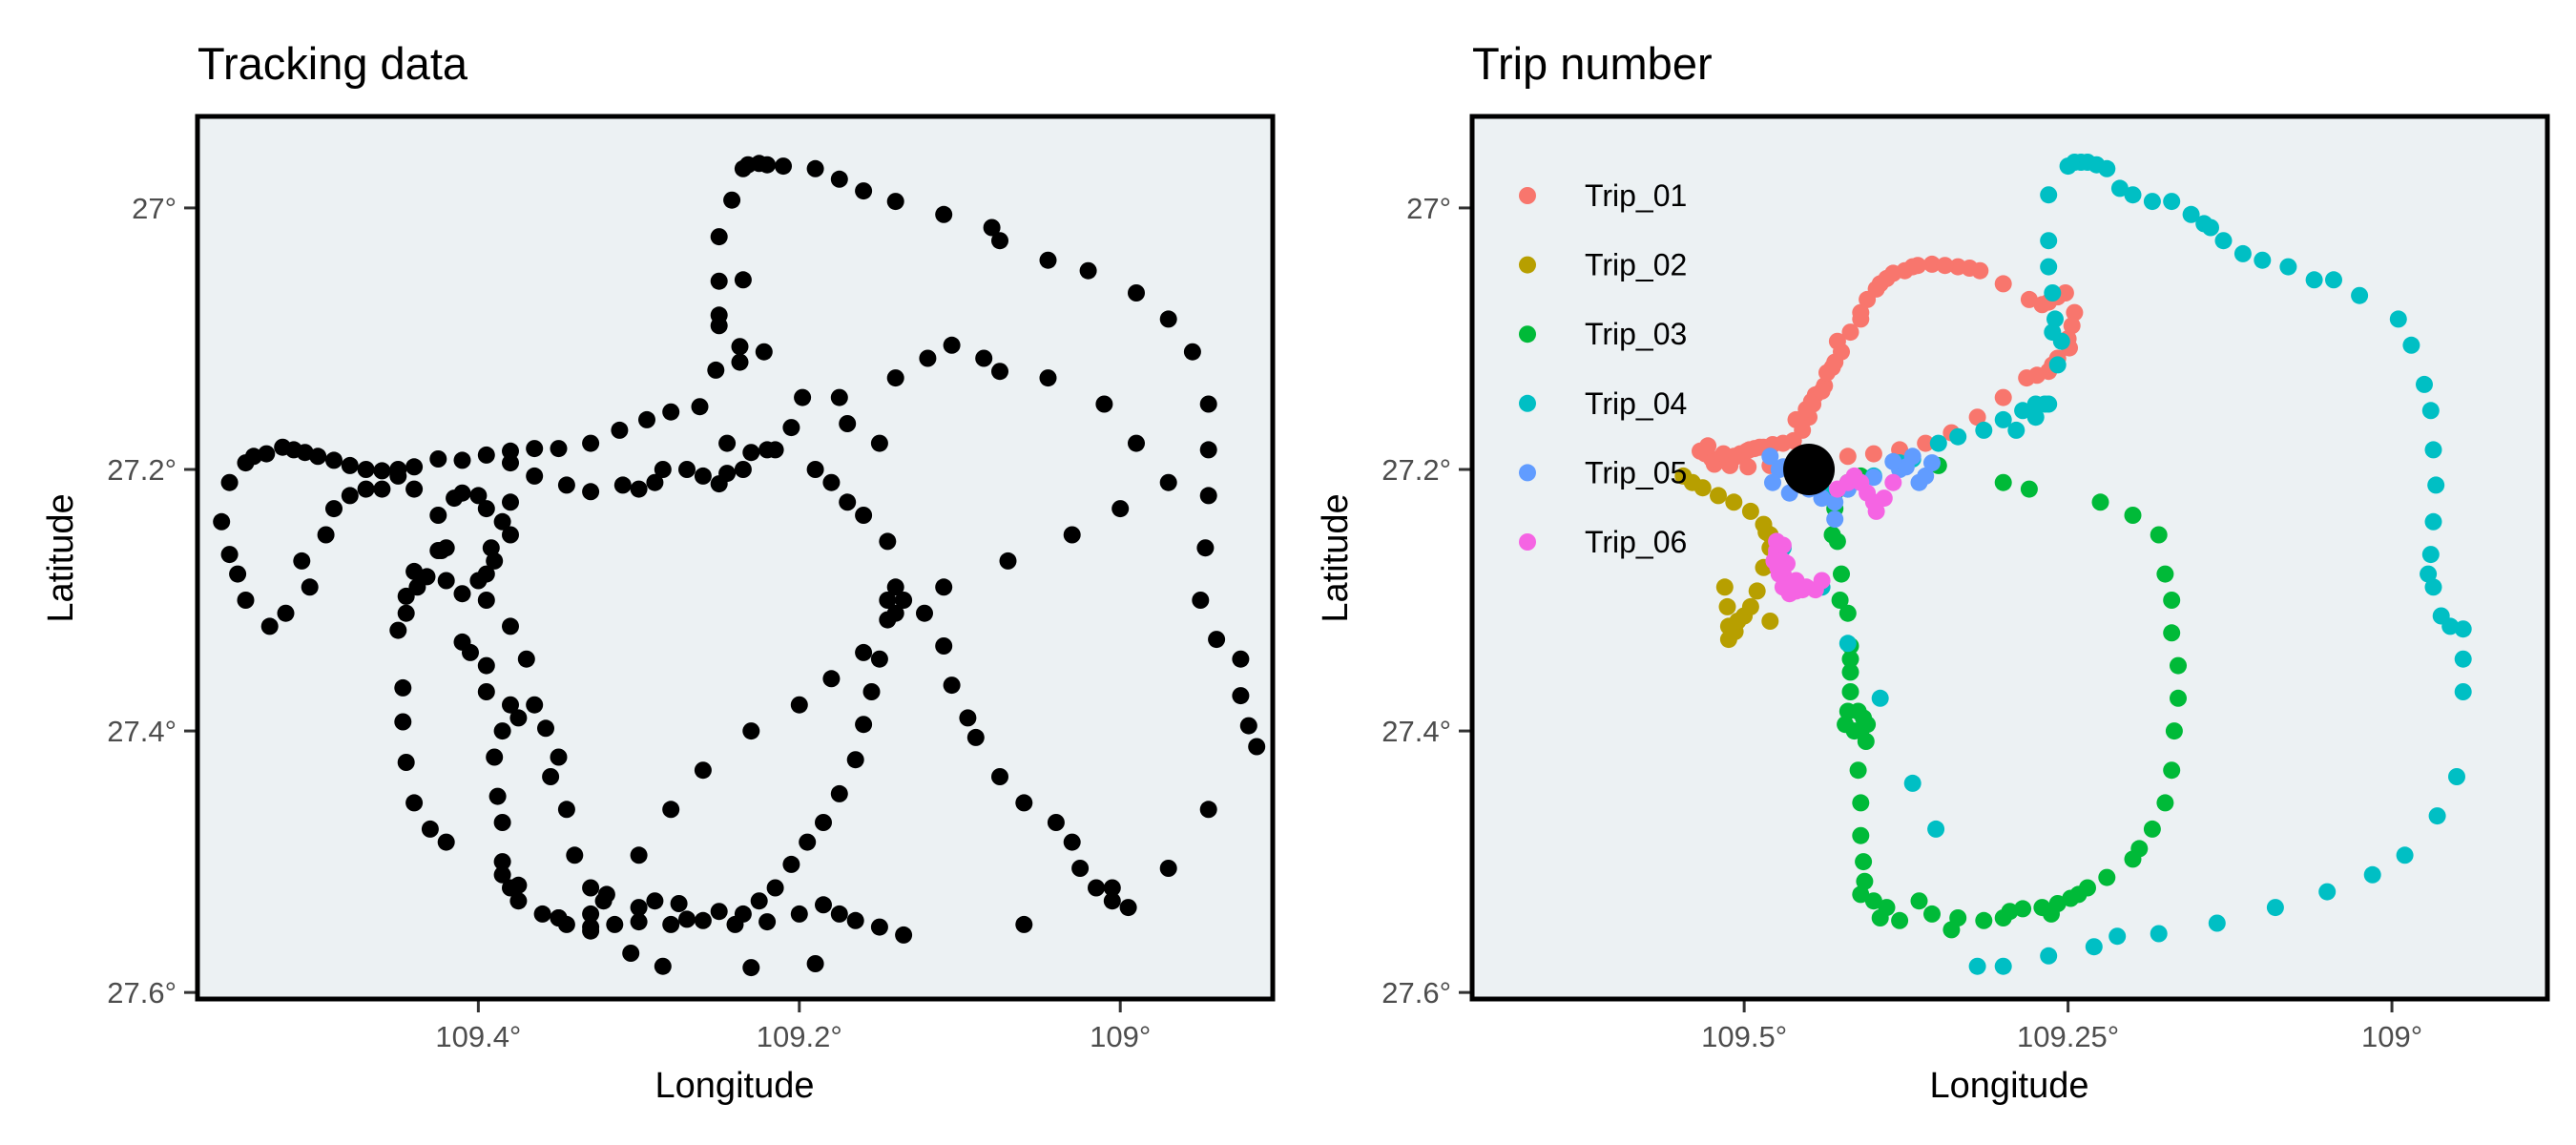 Image resolution: width=2576 pixels, height=1145 pixels. I want to click on x-tick-labels: 109.4° 109.2° 109°, so click(793, 1036).